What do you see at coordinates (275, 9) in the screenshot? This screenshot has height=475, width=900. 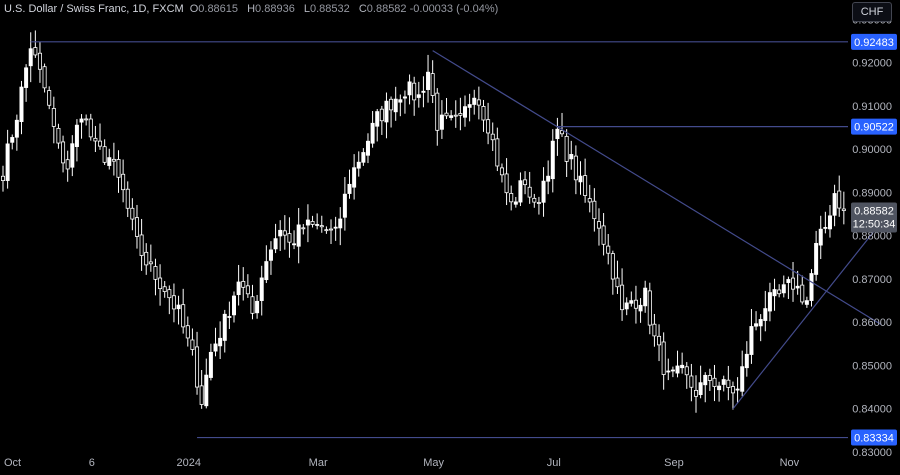 I see `high-value: 0.88936` at bounding box center [275, 9].